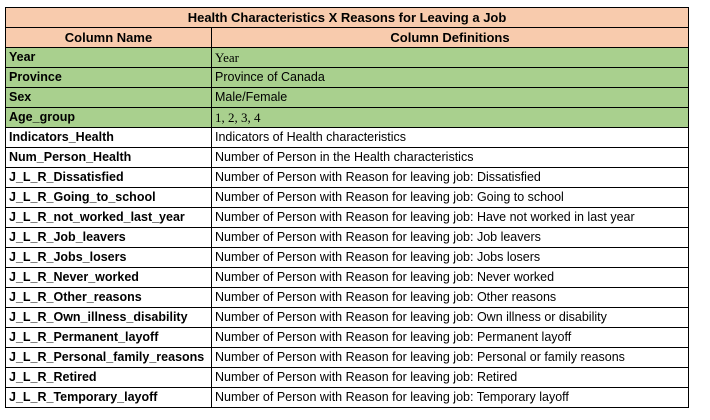 This screenshot has width=710, height=420. Describe the element at coordinates (108, 317) in the screenshot. I see `column-name-cell: J_L_R_Own_illness_disability` at that location.